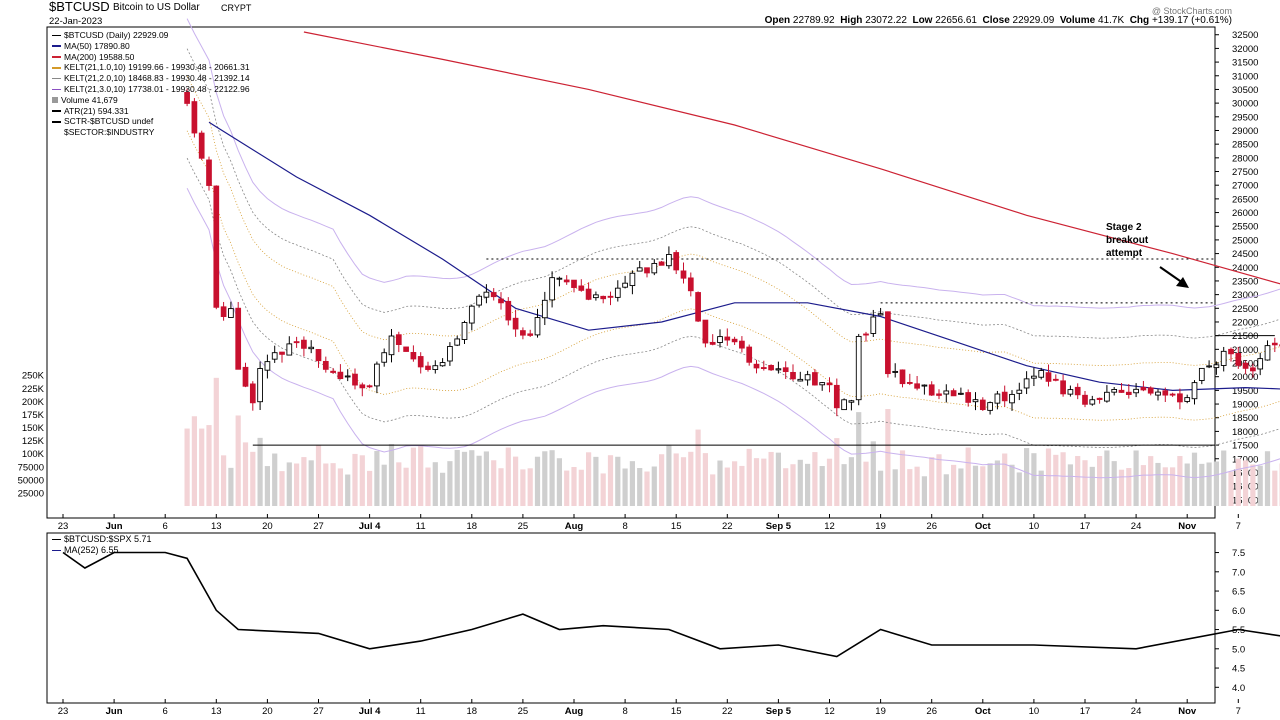 Image resolution: width=1280 pixels, height=720 pixels. What do you see at coordinates (727, 711) in the screenshot?
I see `ratio-x-axis-tick-label: 22` at bounding box center [727, 711].